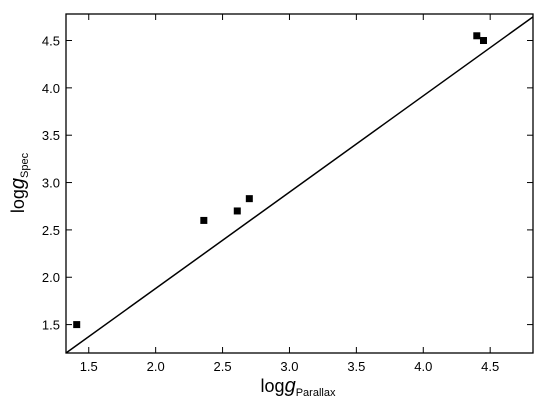 The image size is (550, 411). What do you see at coordinates (289, 366) in the screenshot?
I see `x-tick-label: 3.0` at bounding box center [289, 366].